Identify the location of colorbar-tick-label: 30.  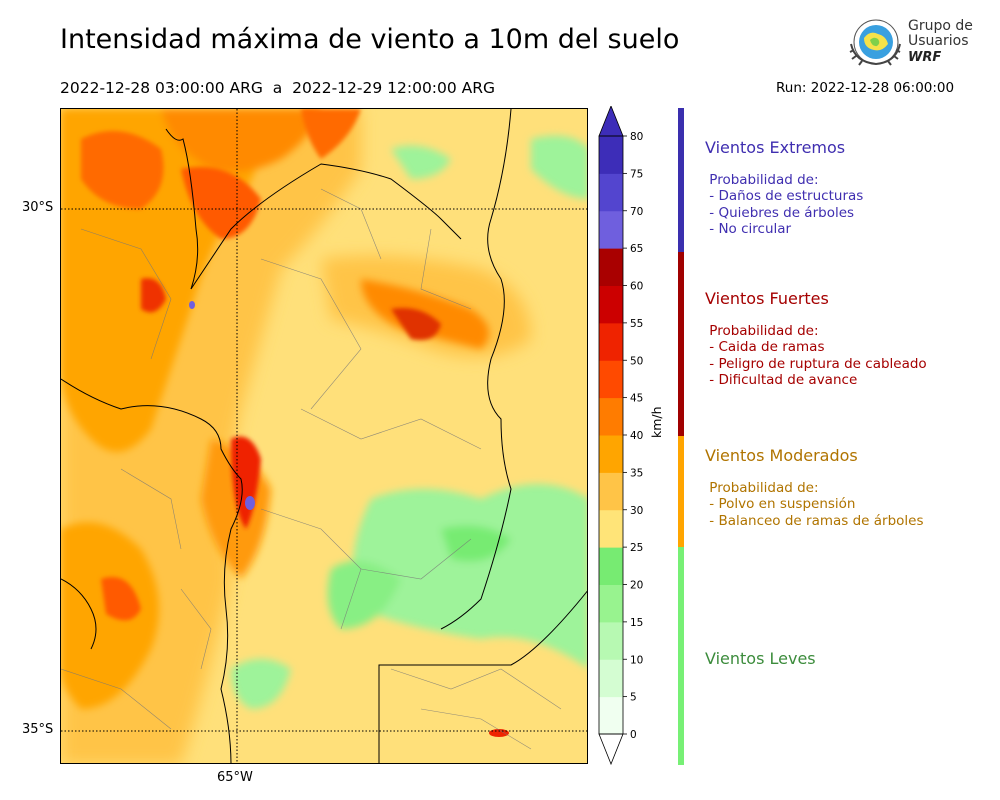
(636, 511).